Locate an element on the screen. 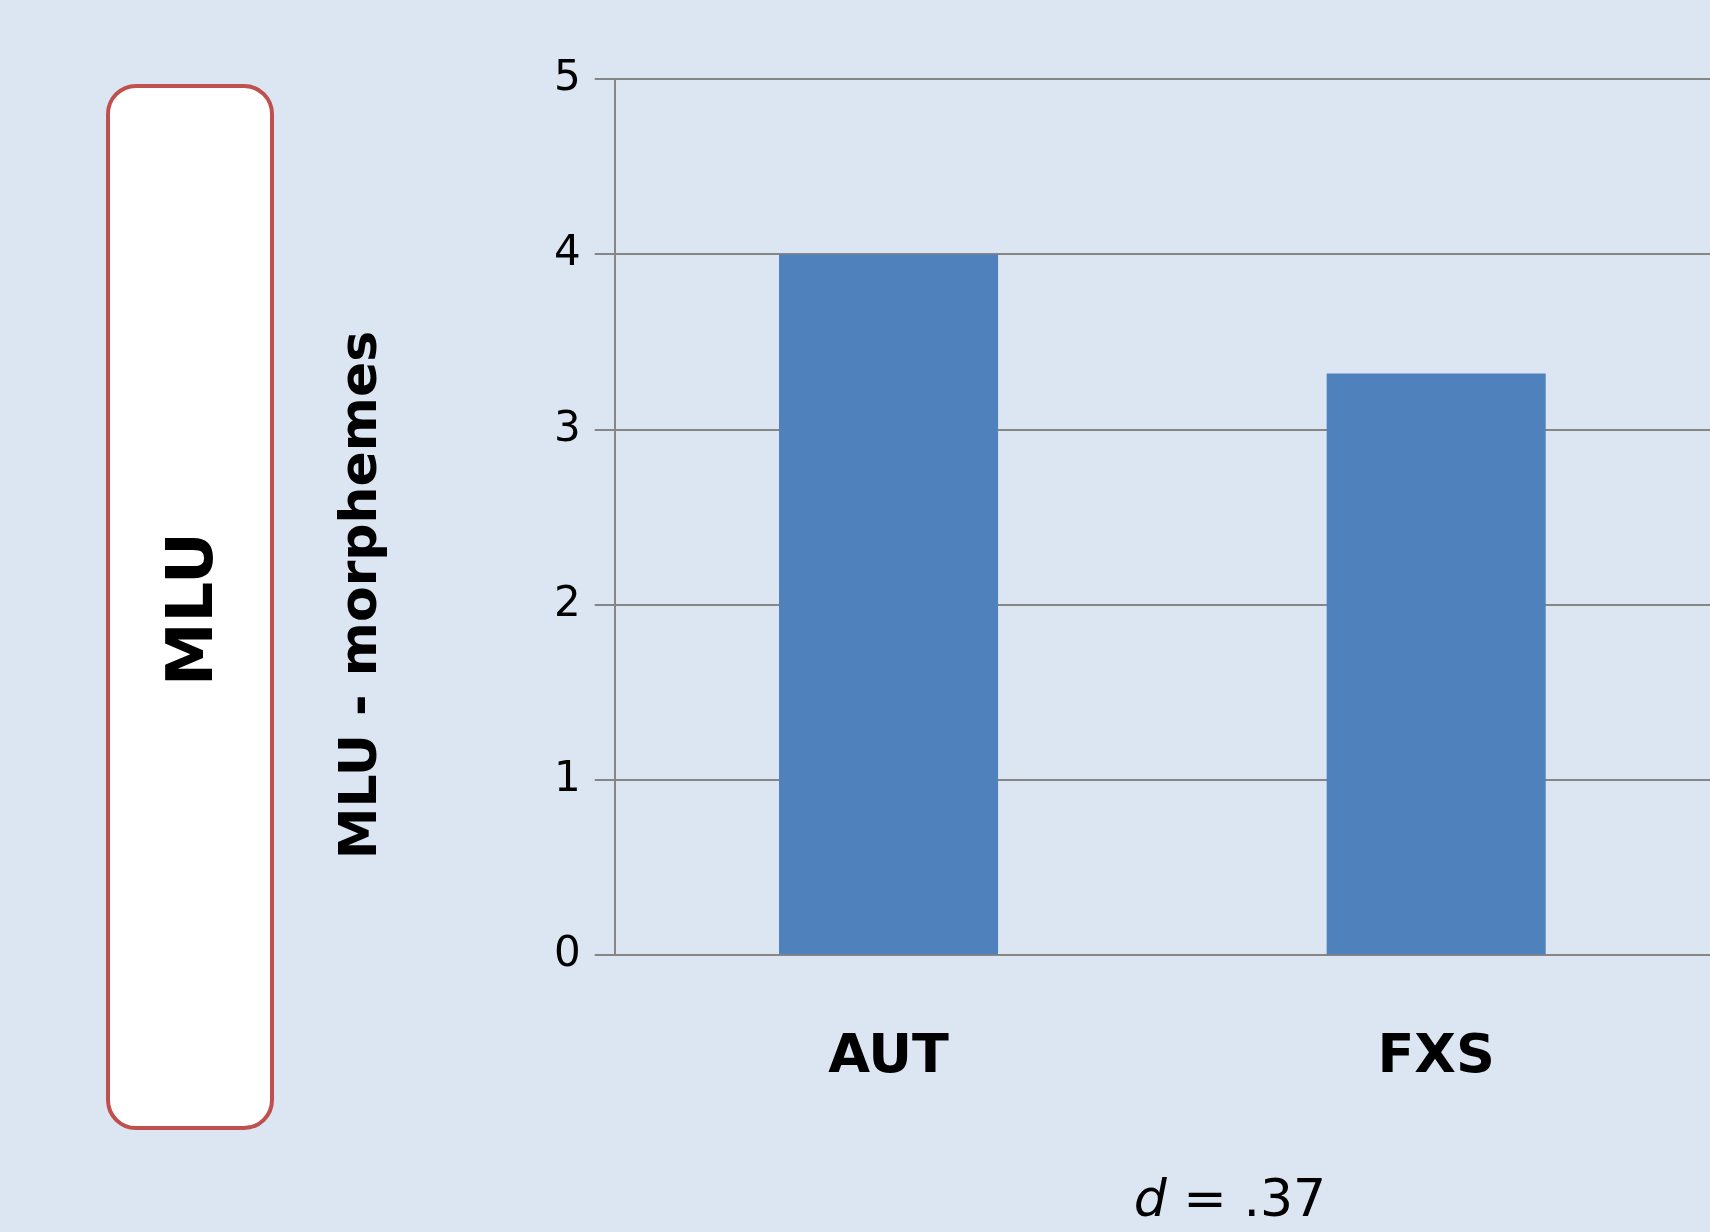 This screenshot has height=1232, width=1710. x-tick-label: FXS is located at coordinates (1436, 1053).